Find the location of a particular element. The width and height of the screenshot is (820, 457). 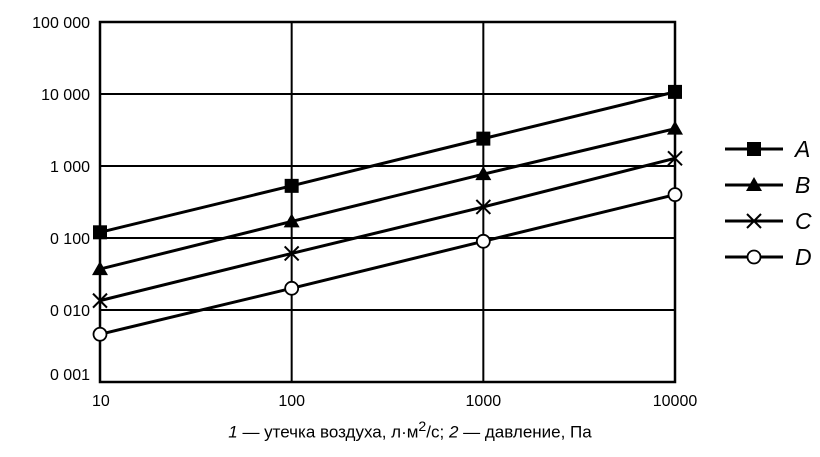

legend-entry-A: A is located at coordinates (767, 149).